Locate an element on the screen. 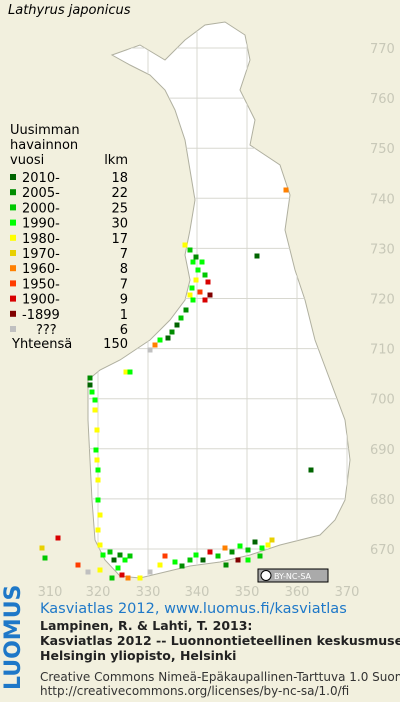 This screenshot has width=400, height=702. legend-label: 1960- is located at coordinates (41, 269).